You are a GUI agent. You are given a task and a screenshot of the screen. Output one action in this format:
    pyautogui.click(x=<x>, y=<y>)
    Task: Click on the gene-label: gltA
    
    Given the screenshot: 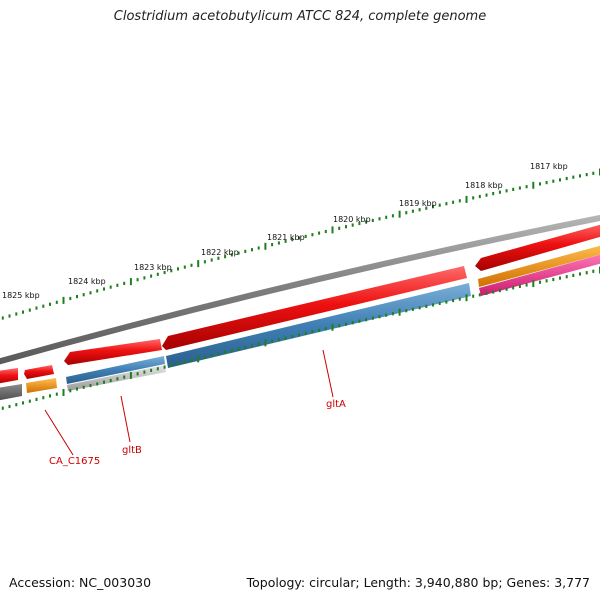 What is the action you would take?
    pyautogui.click(x=336, y=404)
    